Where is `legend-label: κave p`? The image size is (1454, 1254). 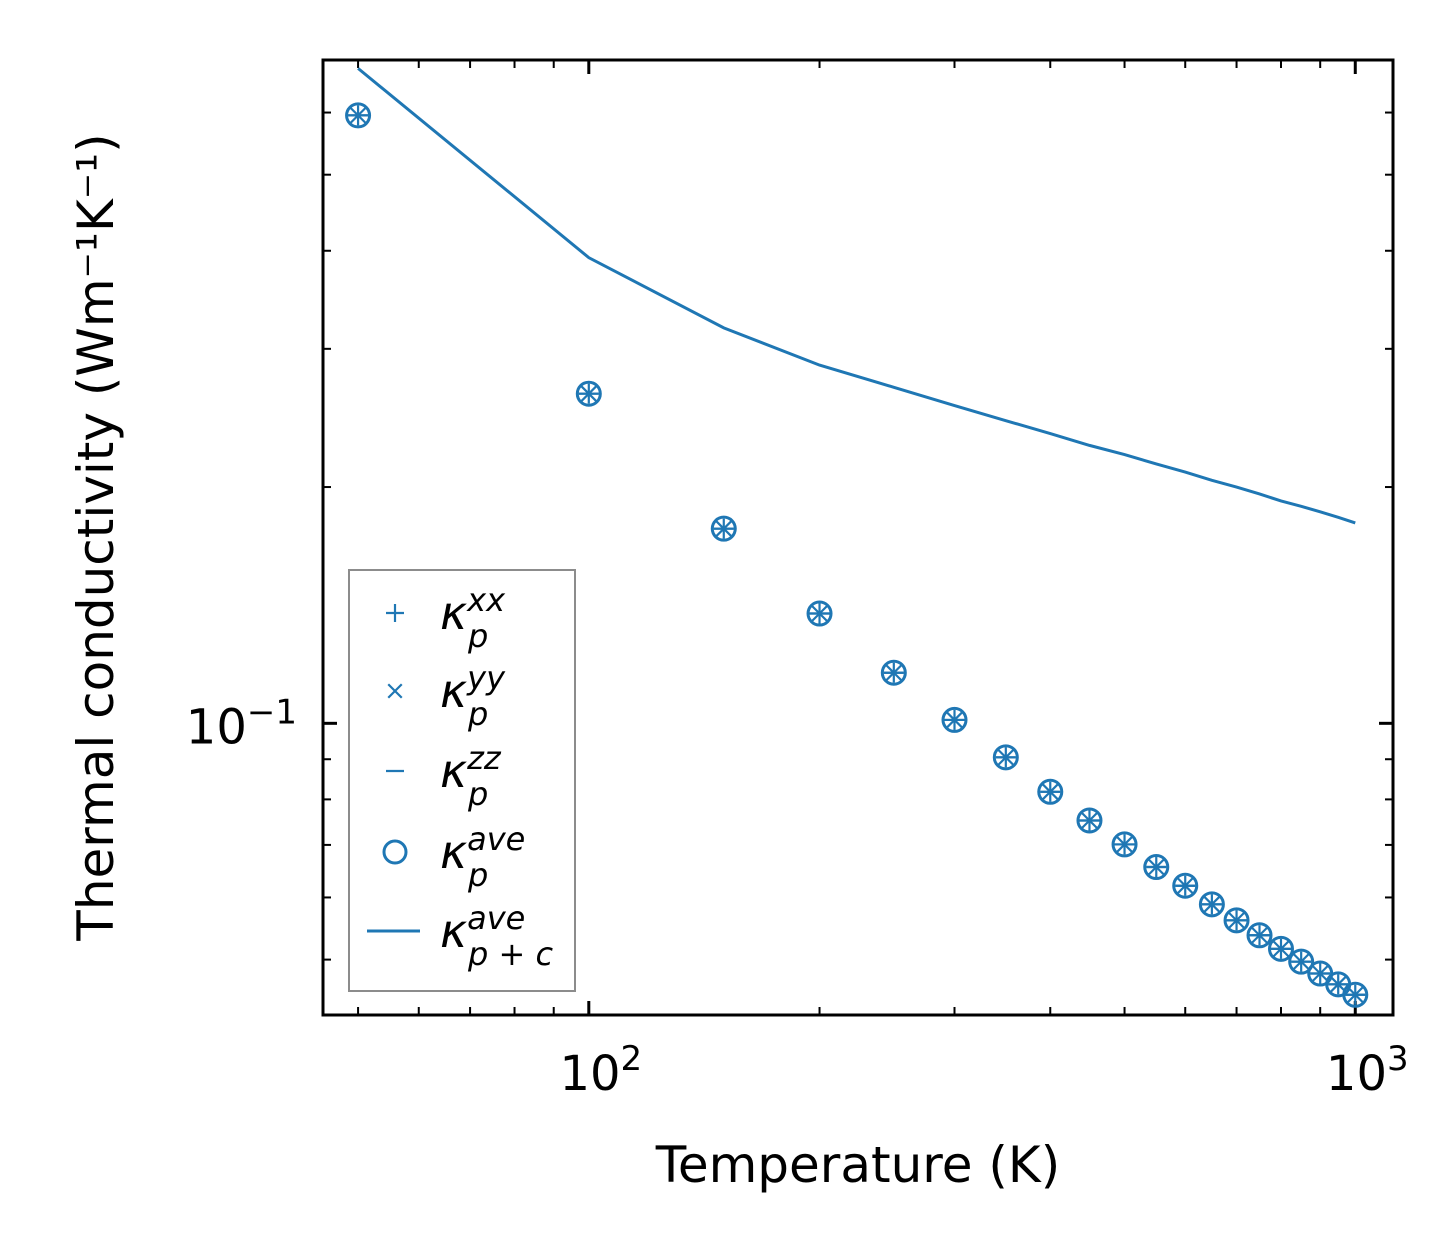
legend-label: κave p is located at coordinates (482, 857).